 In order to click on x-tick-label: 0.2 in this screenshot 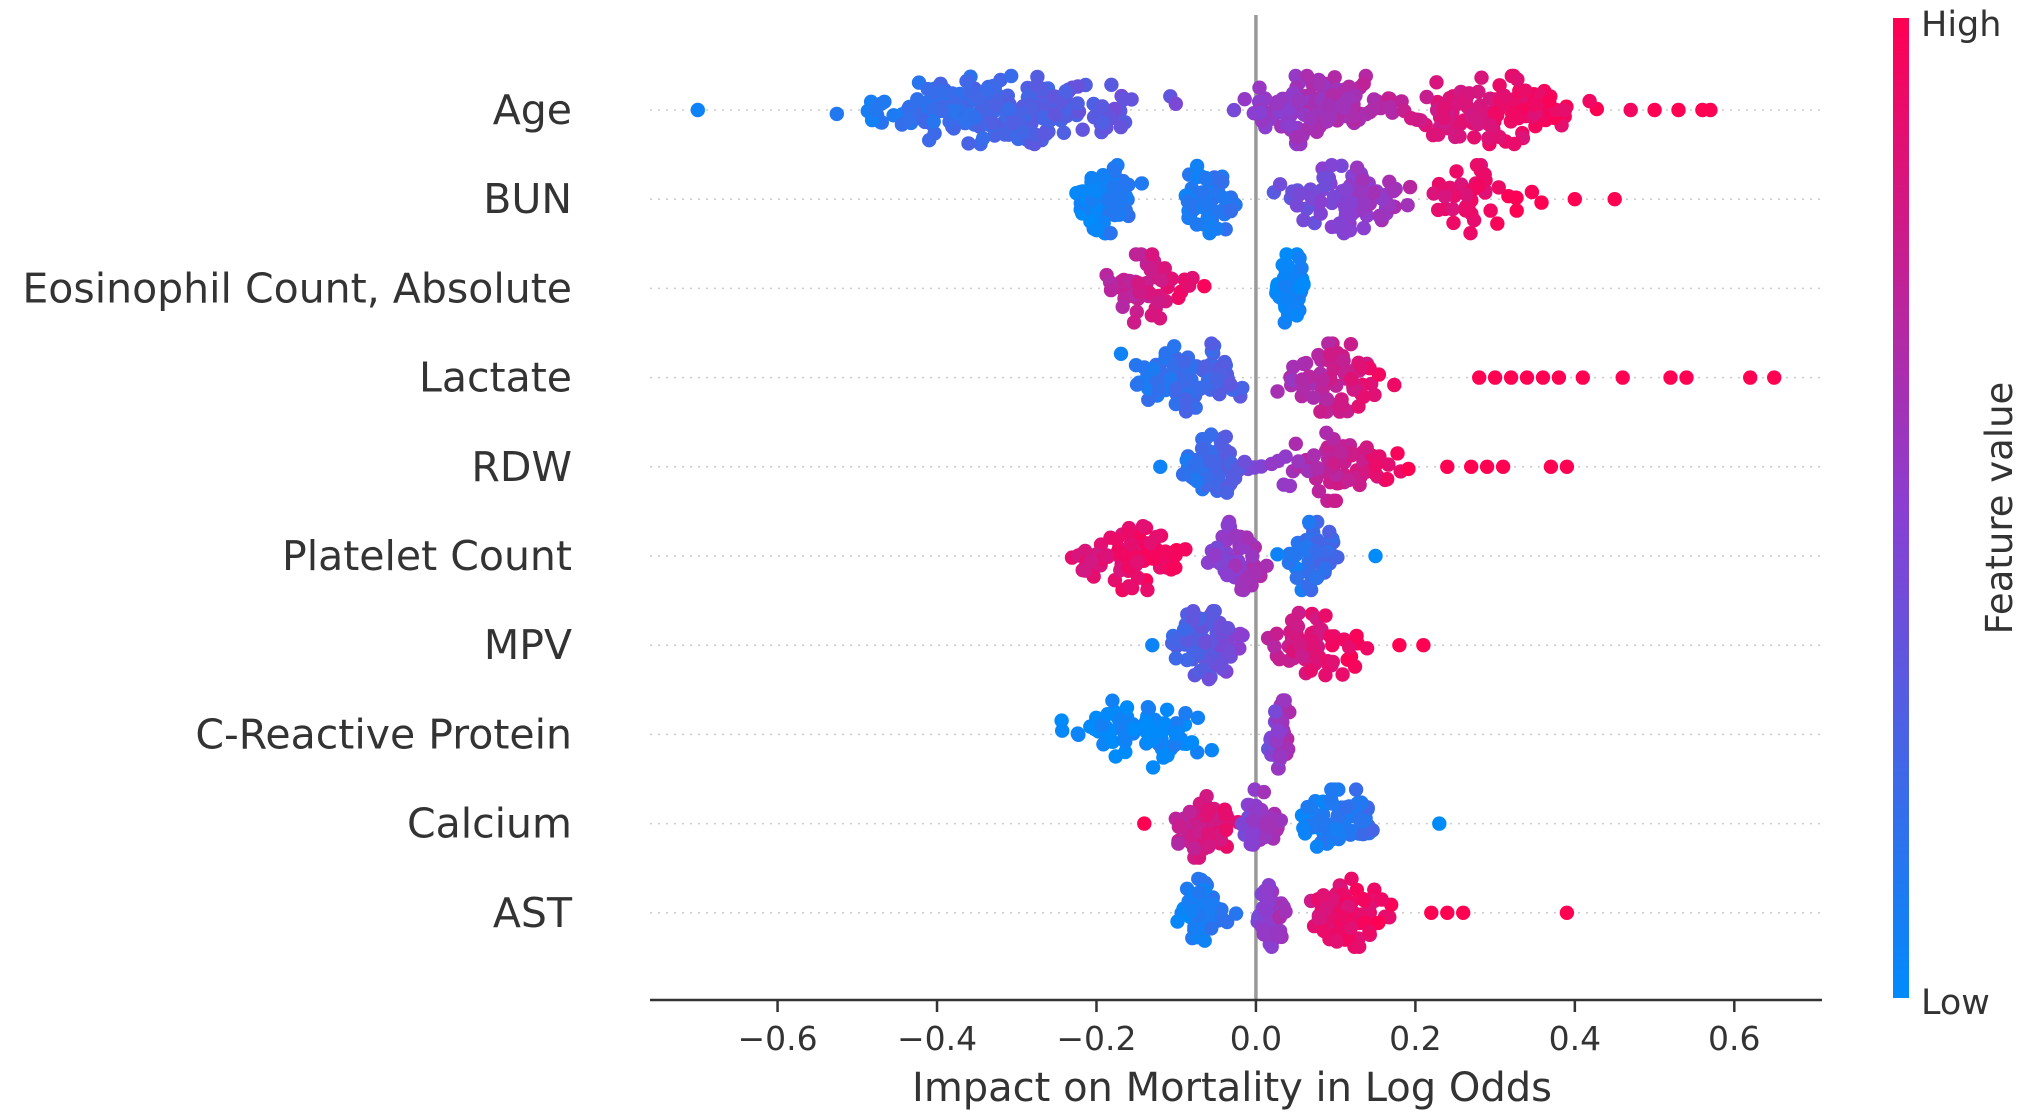, I will do `click(1415, 1038)`.